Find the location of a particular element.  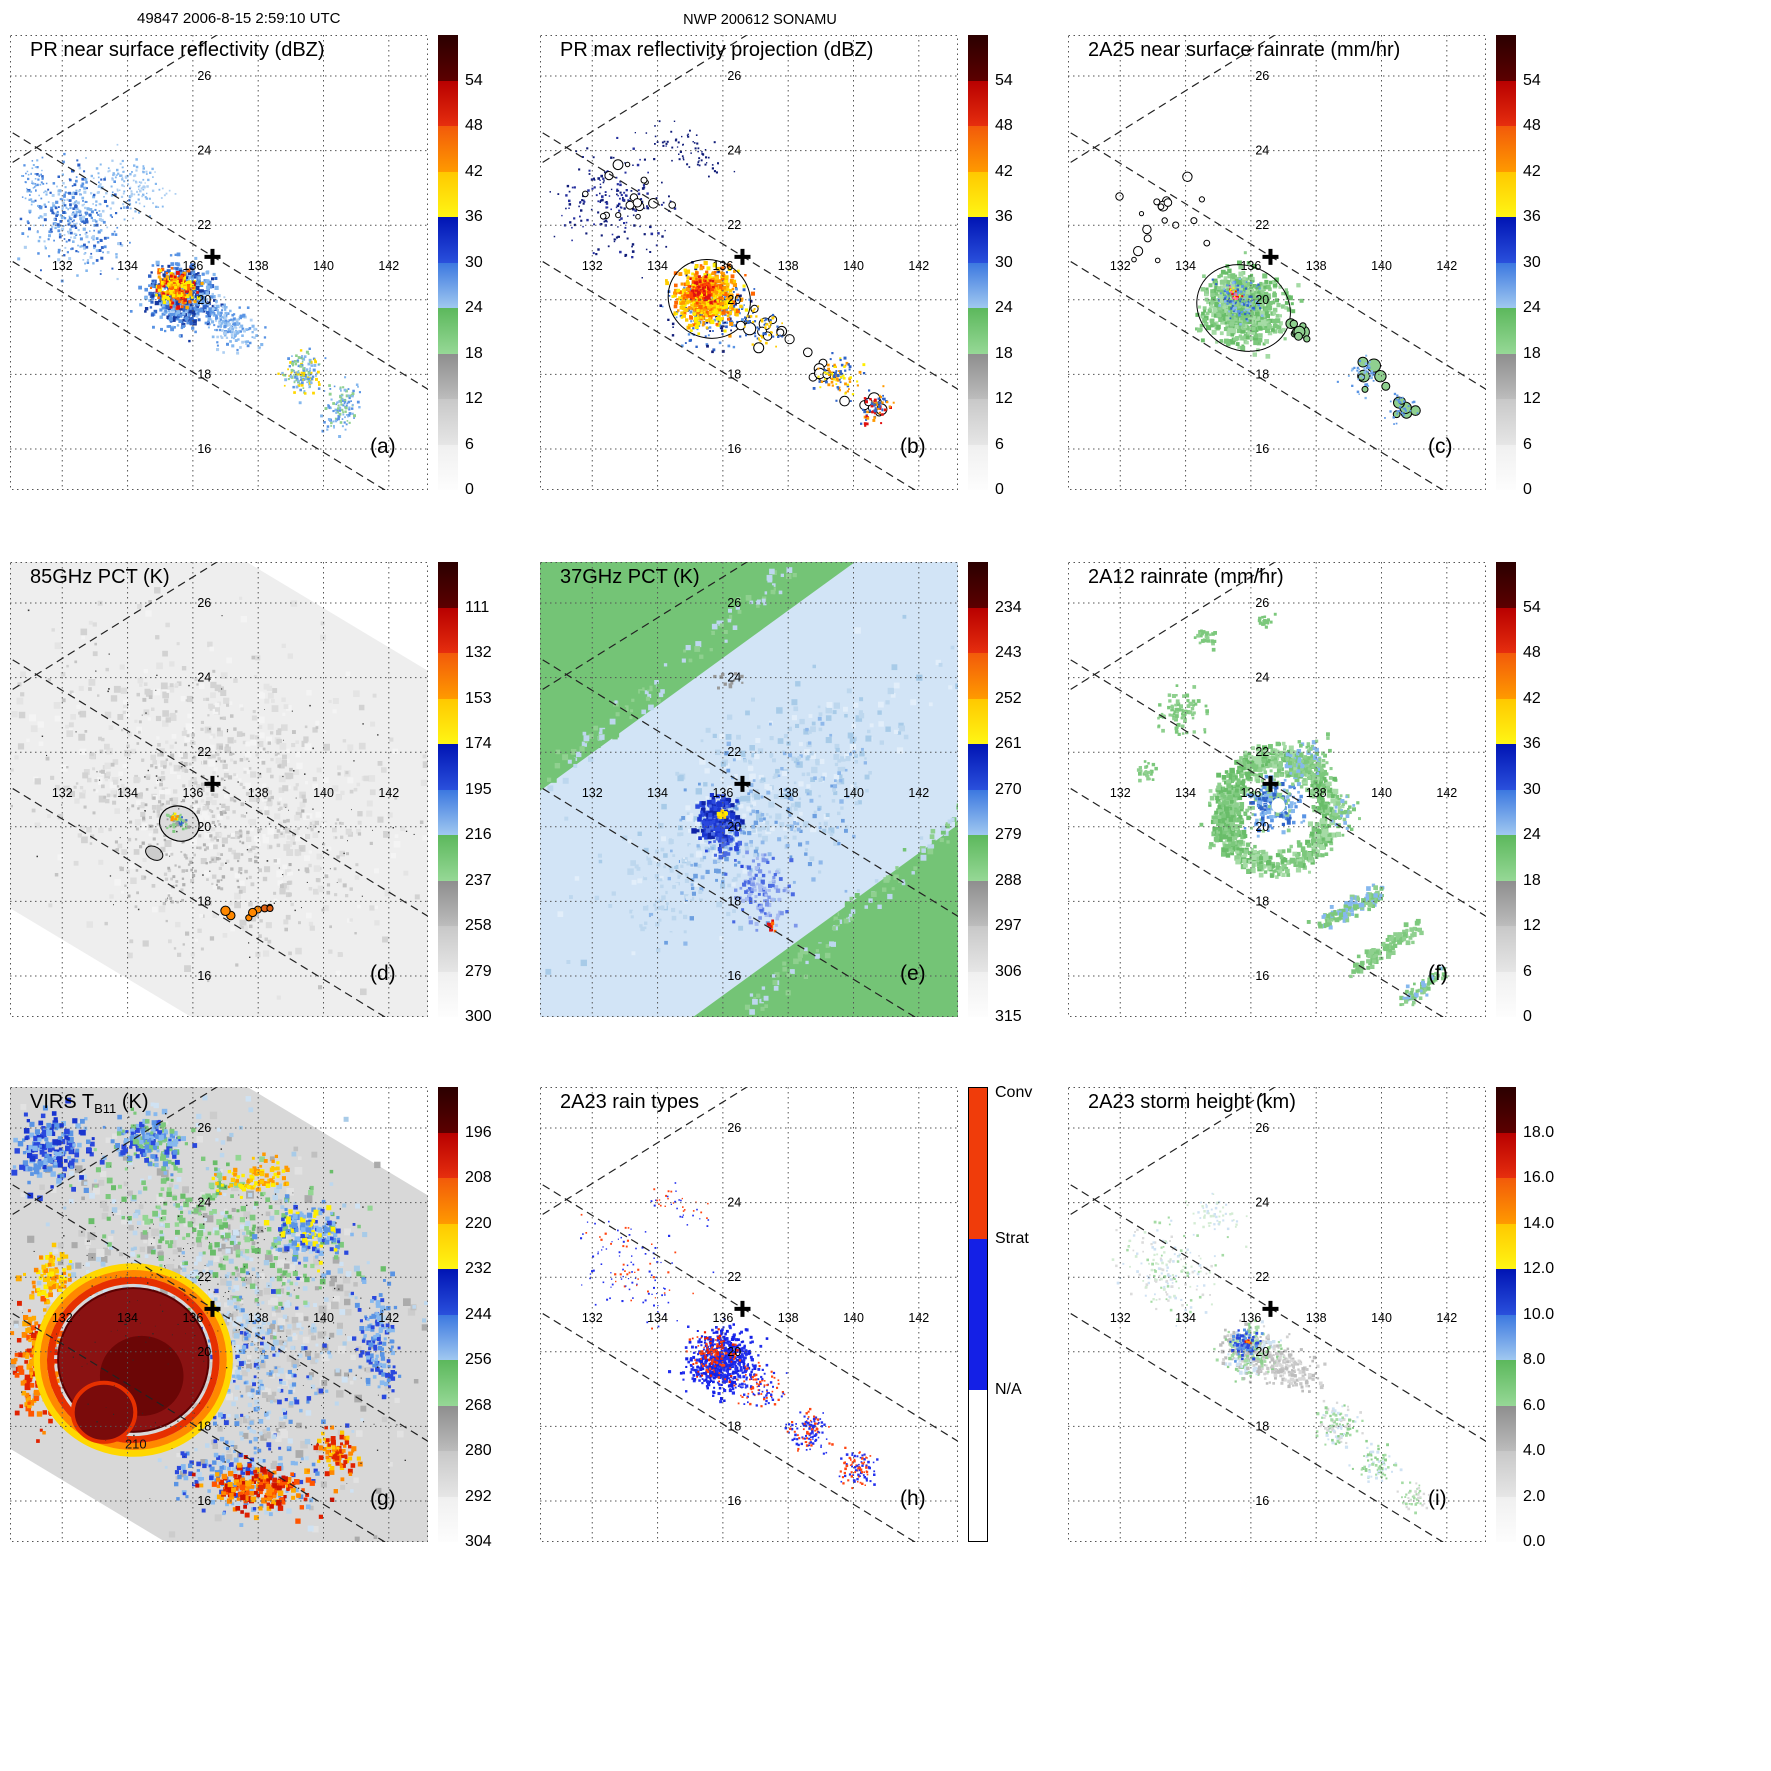

panel-e-title-text: 37GHz PCT (K) is located at coordinates (630, 577).